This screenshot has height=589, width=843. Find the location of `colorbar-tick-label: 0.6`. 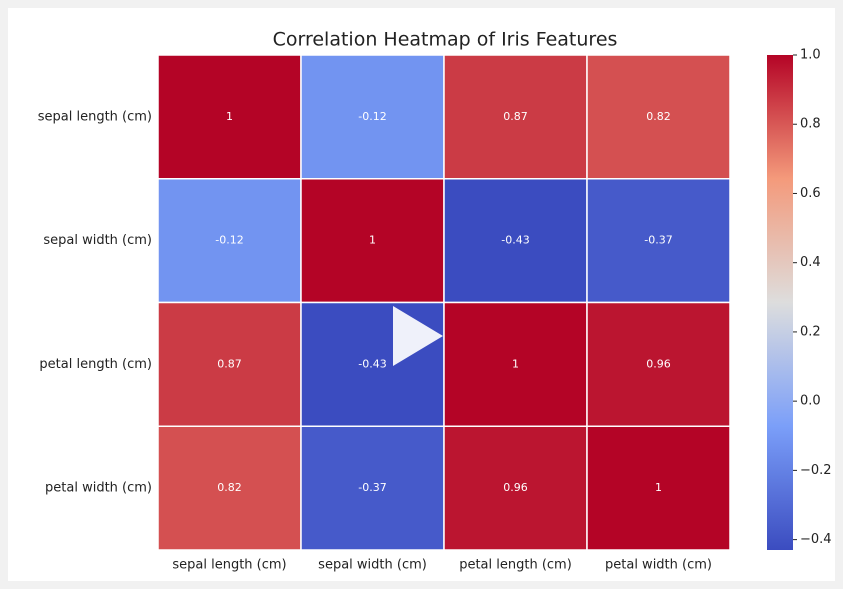

colorbar-tick-label: 0.6 is located at coordinates (810, 193).